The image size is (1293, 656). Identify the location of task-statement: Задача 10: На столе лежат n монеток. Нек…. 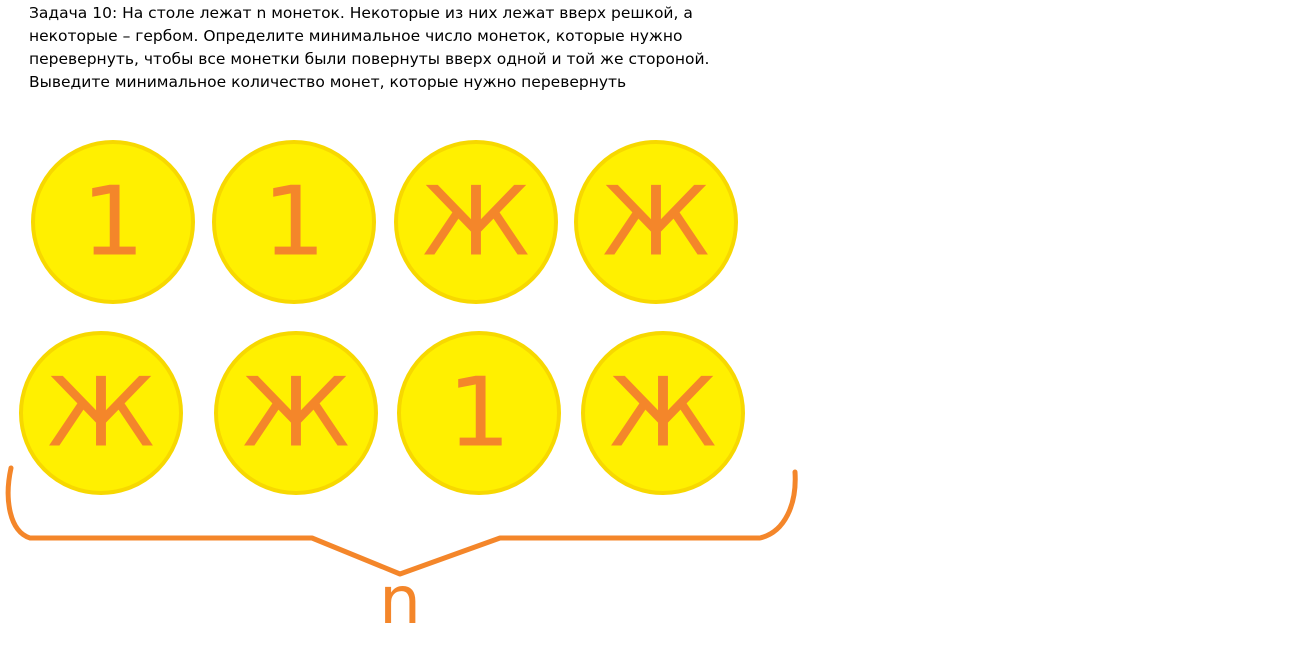
(389, 48).